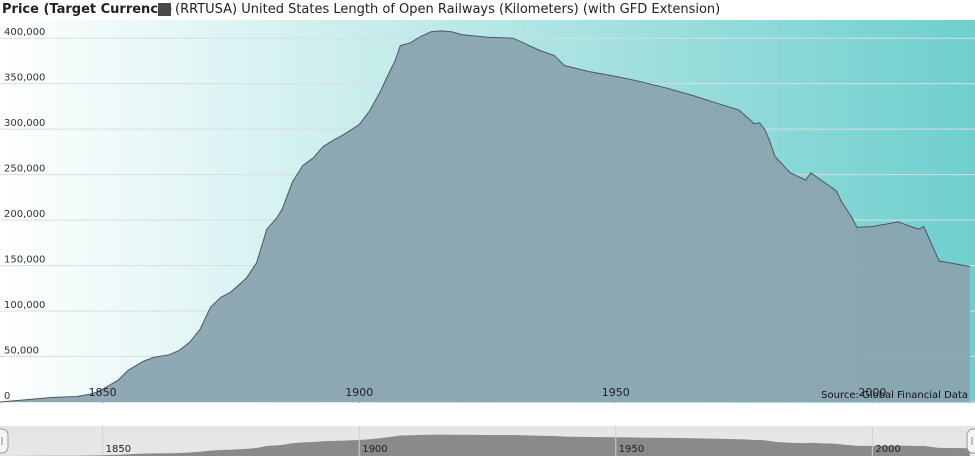 This screenshot has width=975, height=456. I want to click on y-tick-label: 250,000, so click(24, 169).